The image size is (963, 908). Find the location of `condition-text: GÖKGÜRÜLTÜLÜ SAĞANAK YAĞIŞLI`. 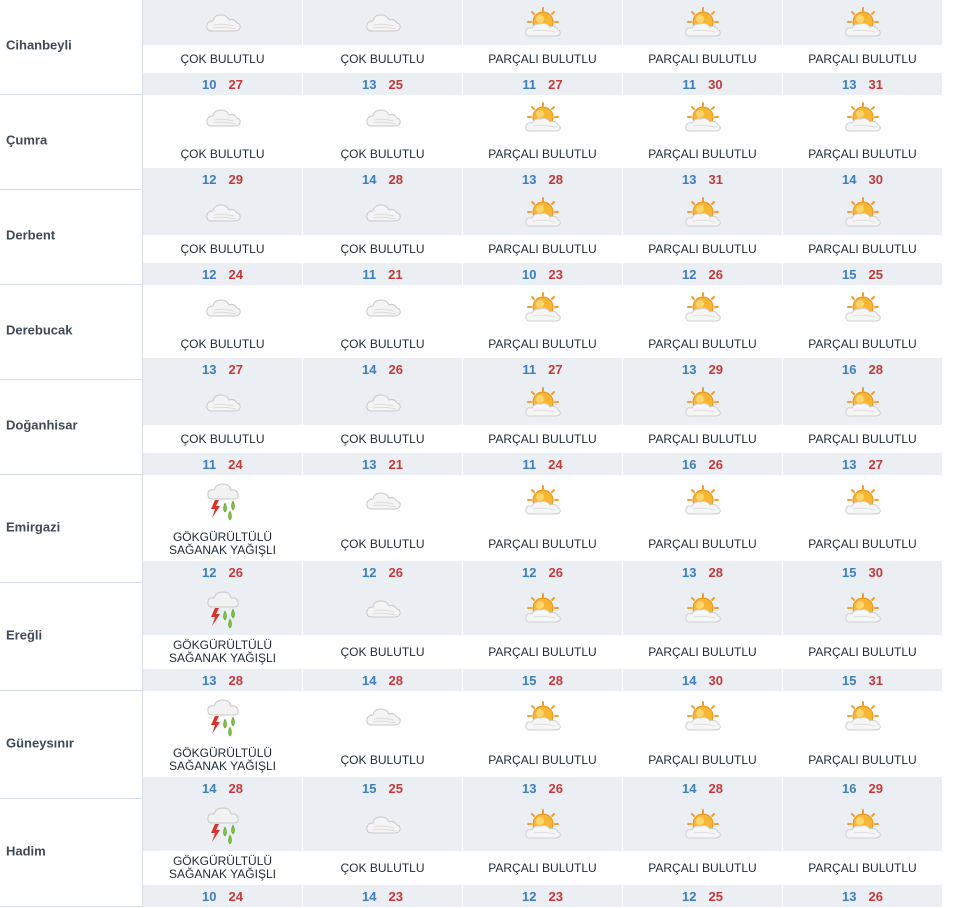

condition-text: GÖKGÜRÜLTÜLÜ SAĞANAK YAĞIŞLI is located at coordinates (222, 651).